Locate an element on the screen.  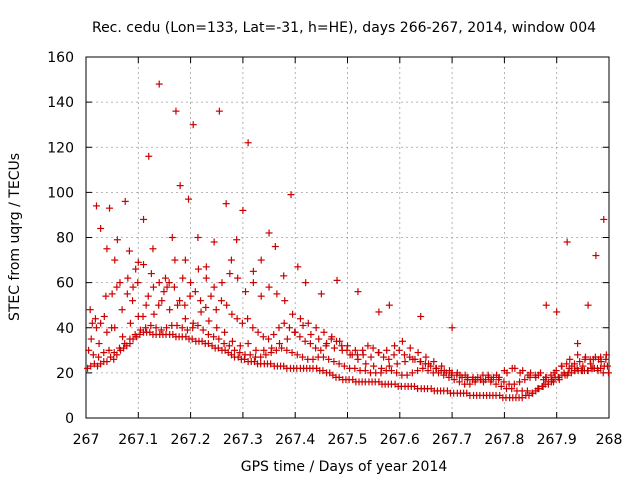
x-tick-label: 267.9 is located at coordinates (557, 440).